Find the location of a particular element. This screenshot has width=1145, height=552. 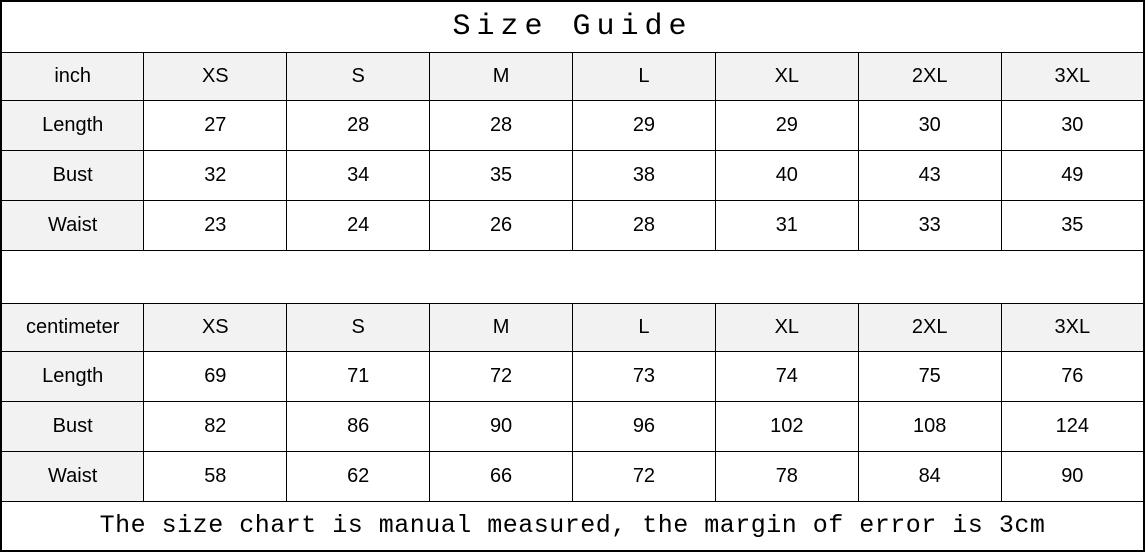

value-cell: 71 is located at coordinates (358, 376).